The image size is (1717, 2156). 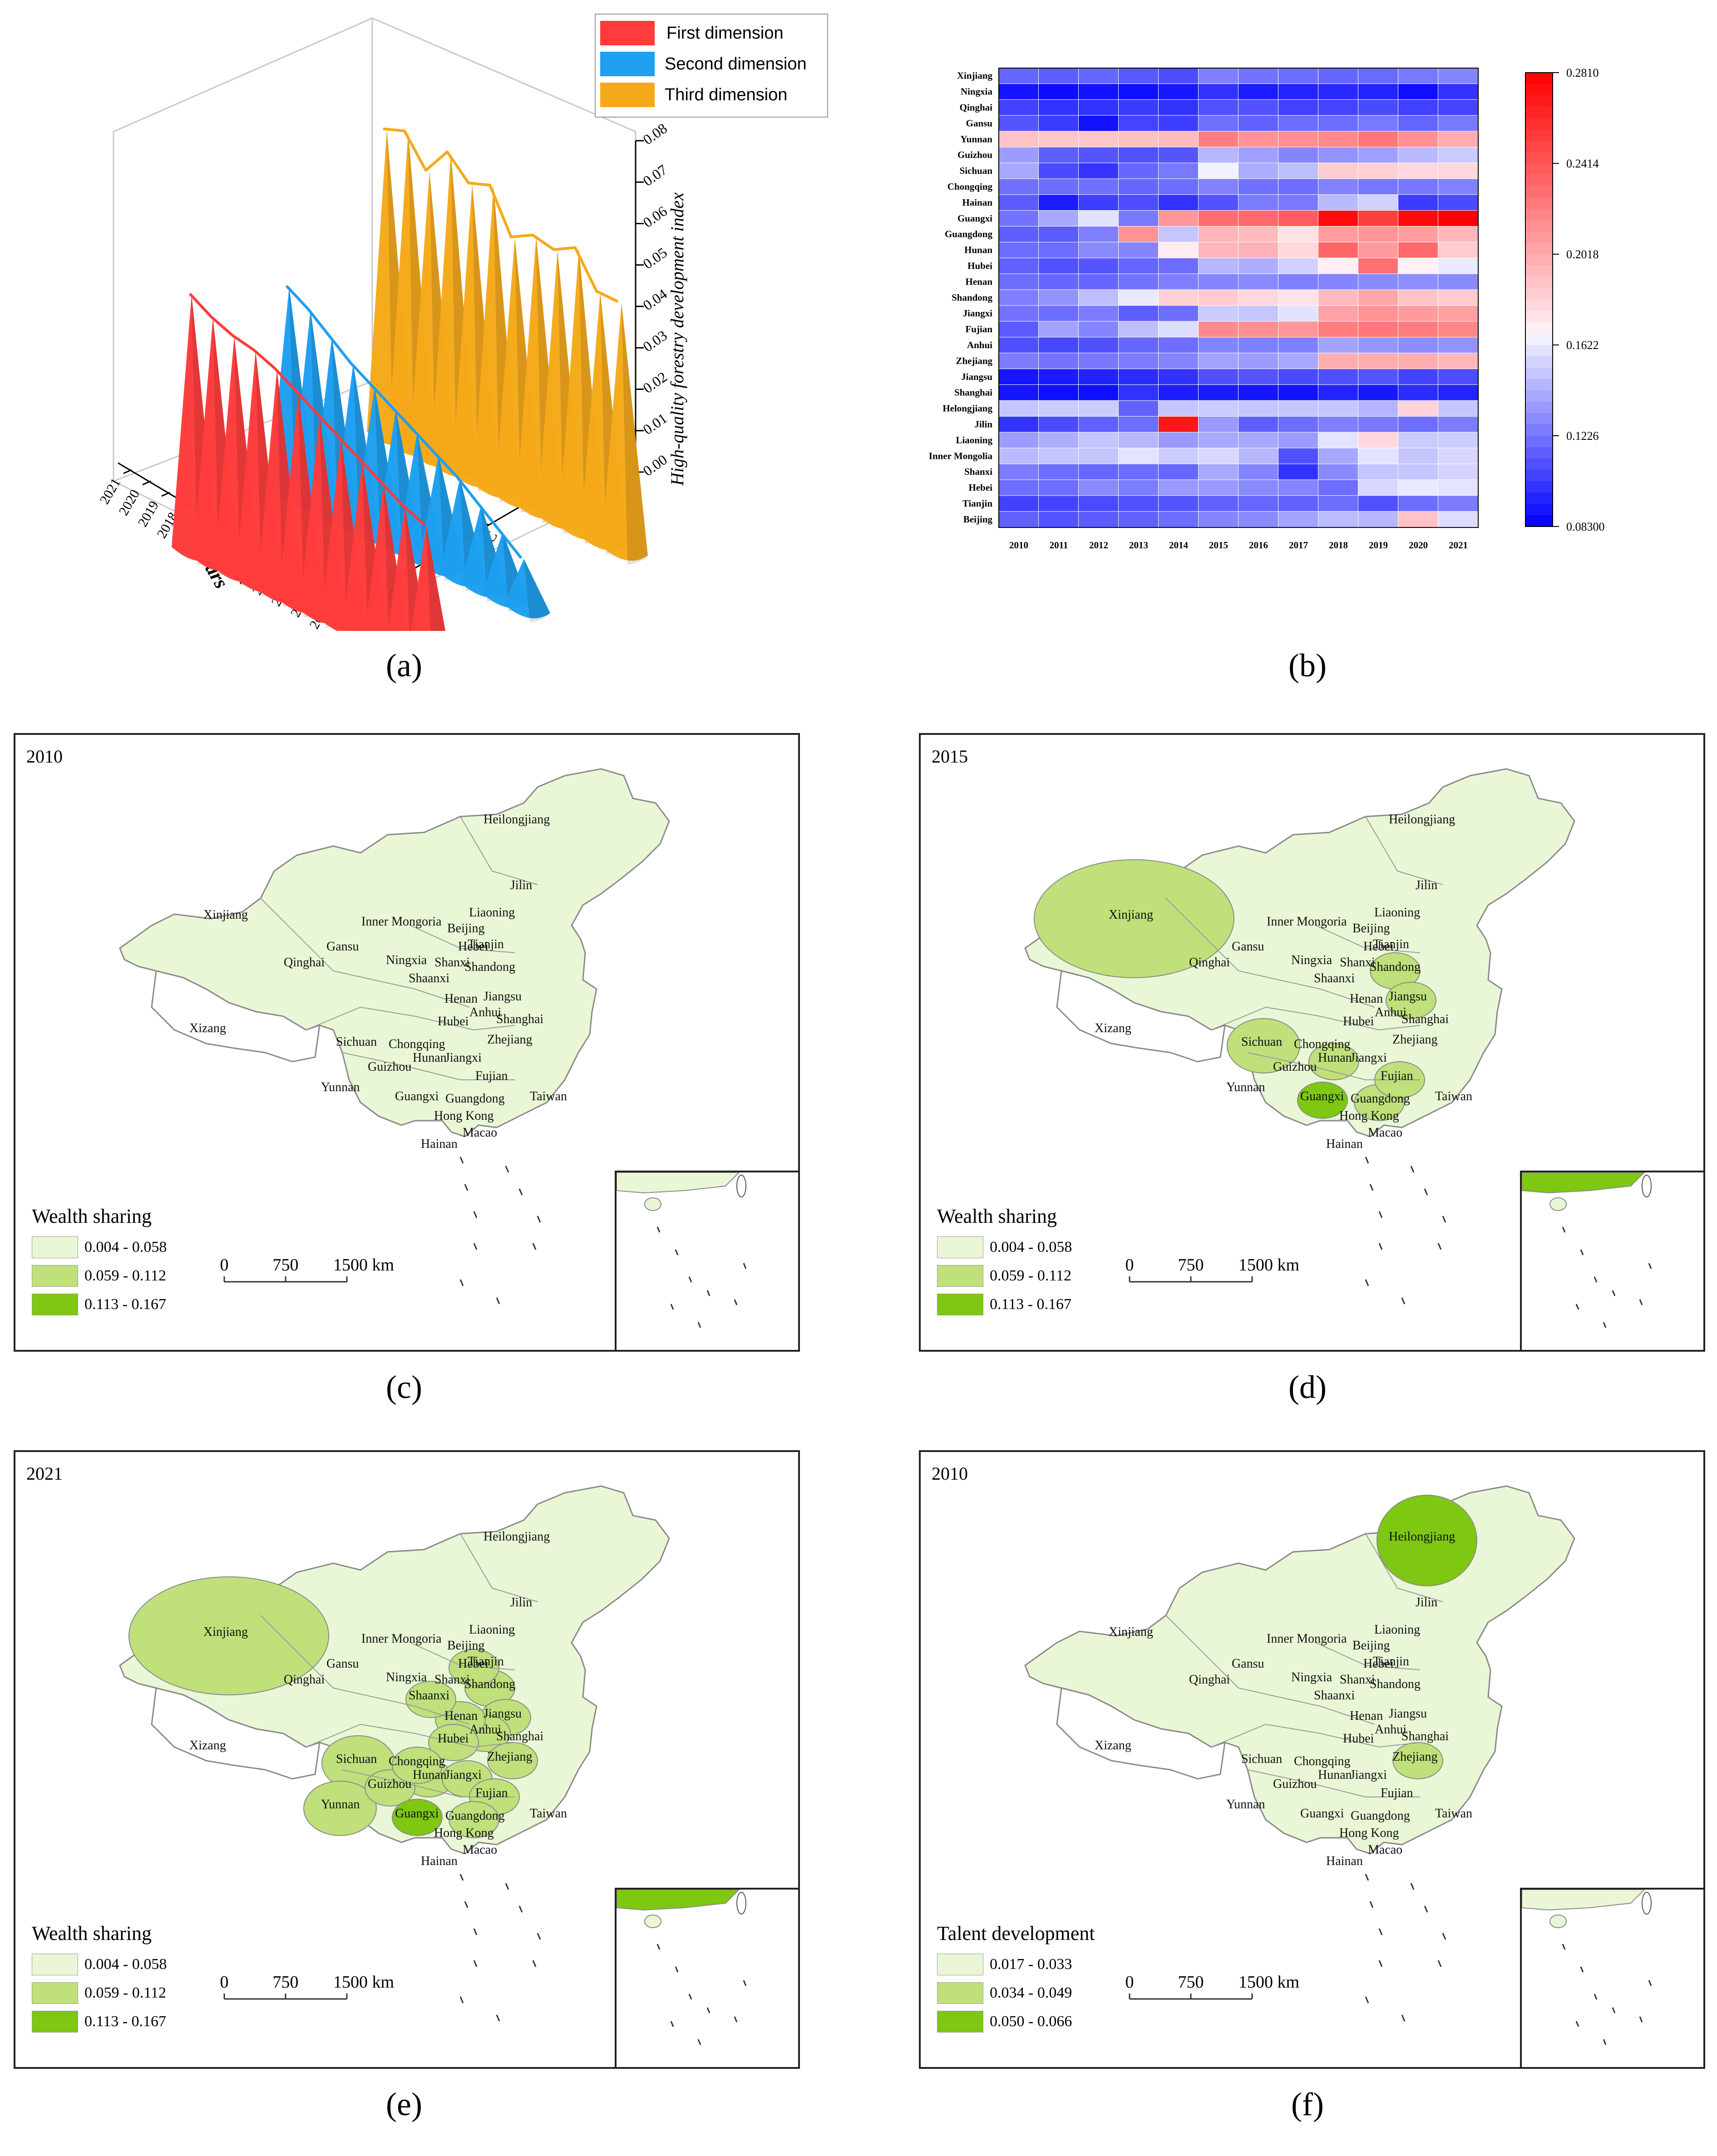 What do you see at coordinates (1366, 1716) in the screenshot?
I see `province-label: Henan` at bounding box center [1366, 1716].